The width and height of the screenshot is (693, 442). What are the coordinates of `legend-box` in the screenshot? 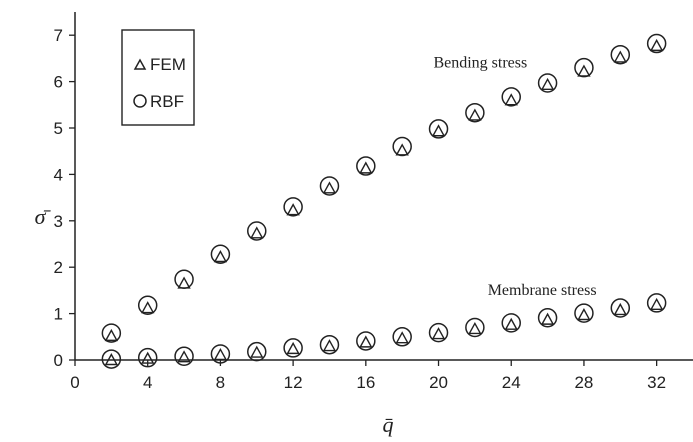 It's located at (158, 77).